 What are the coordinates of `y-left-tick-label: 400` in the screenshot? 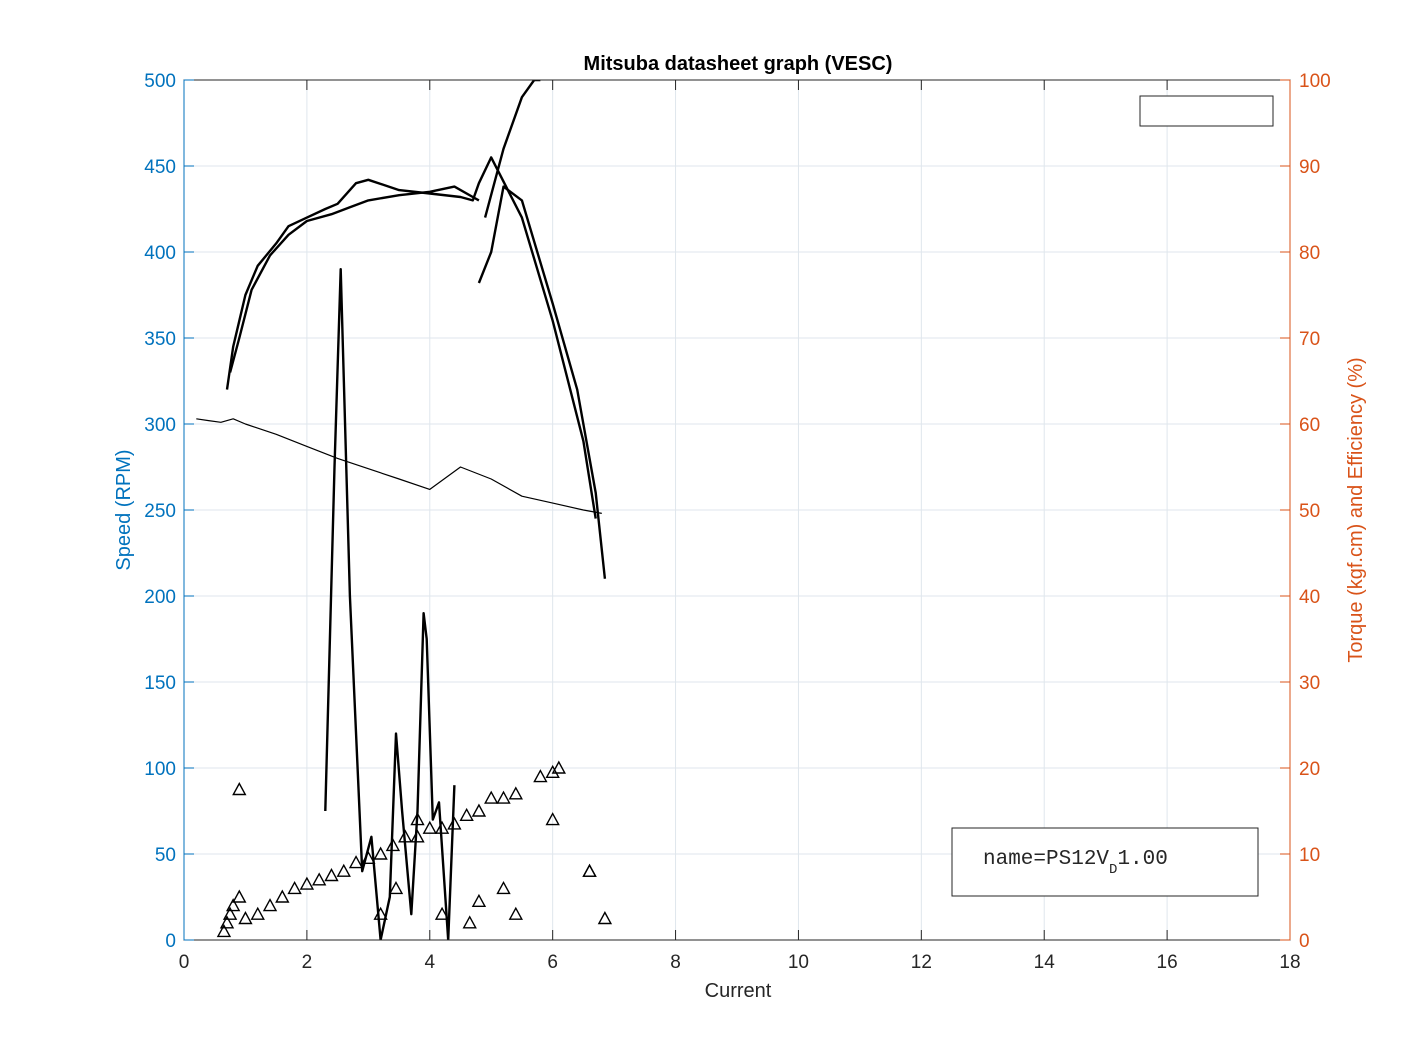 It's located at (160, 253).